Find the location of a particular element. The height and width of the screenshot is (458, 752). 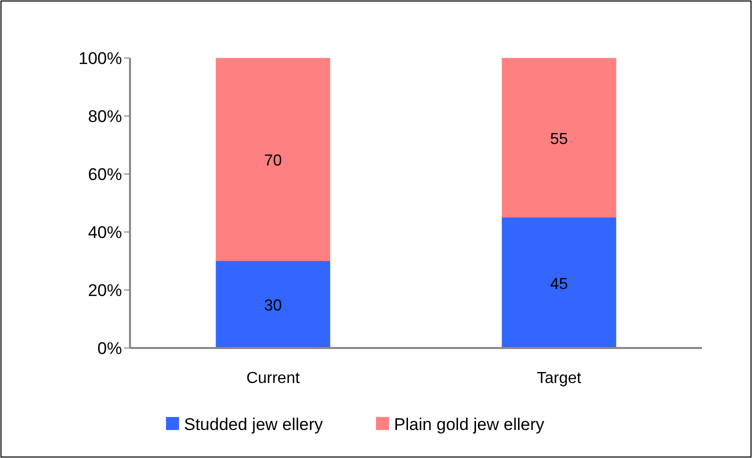

y-tick-label: 100% is located at coordinates (100, 58).